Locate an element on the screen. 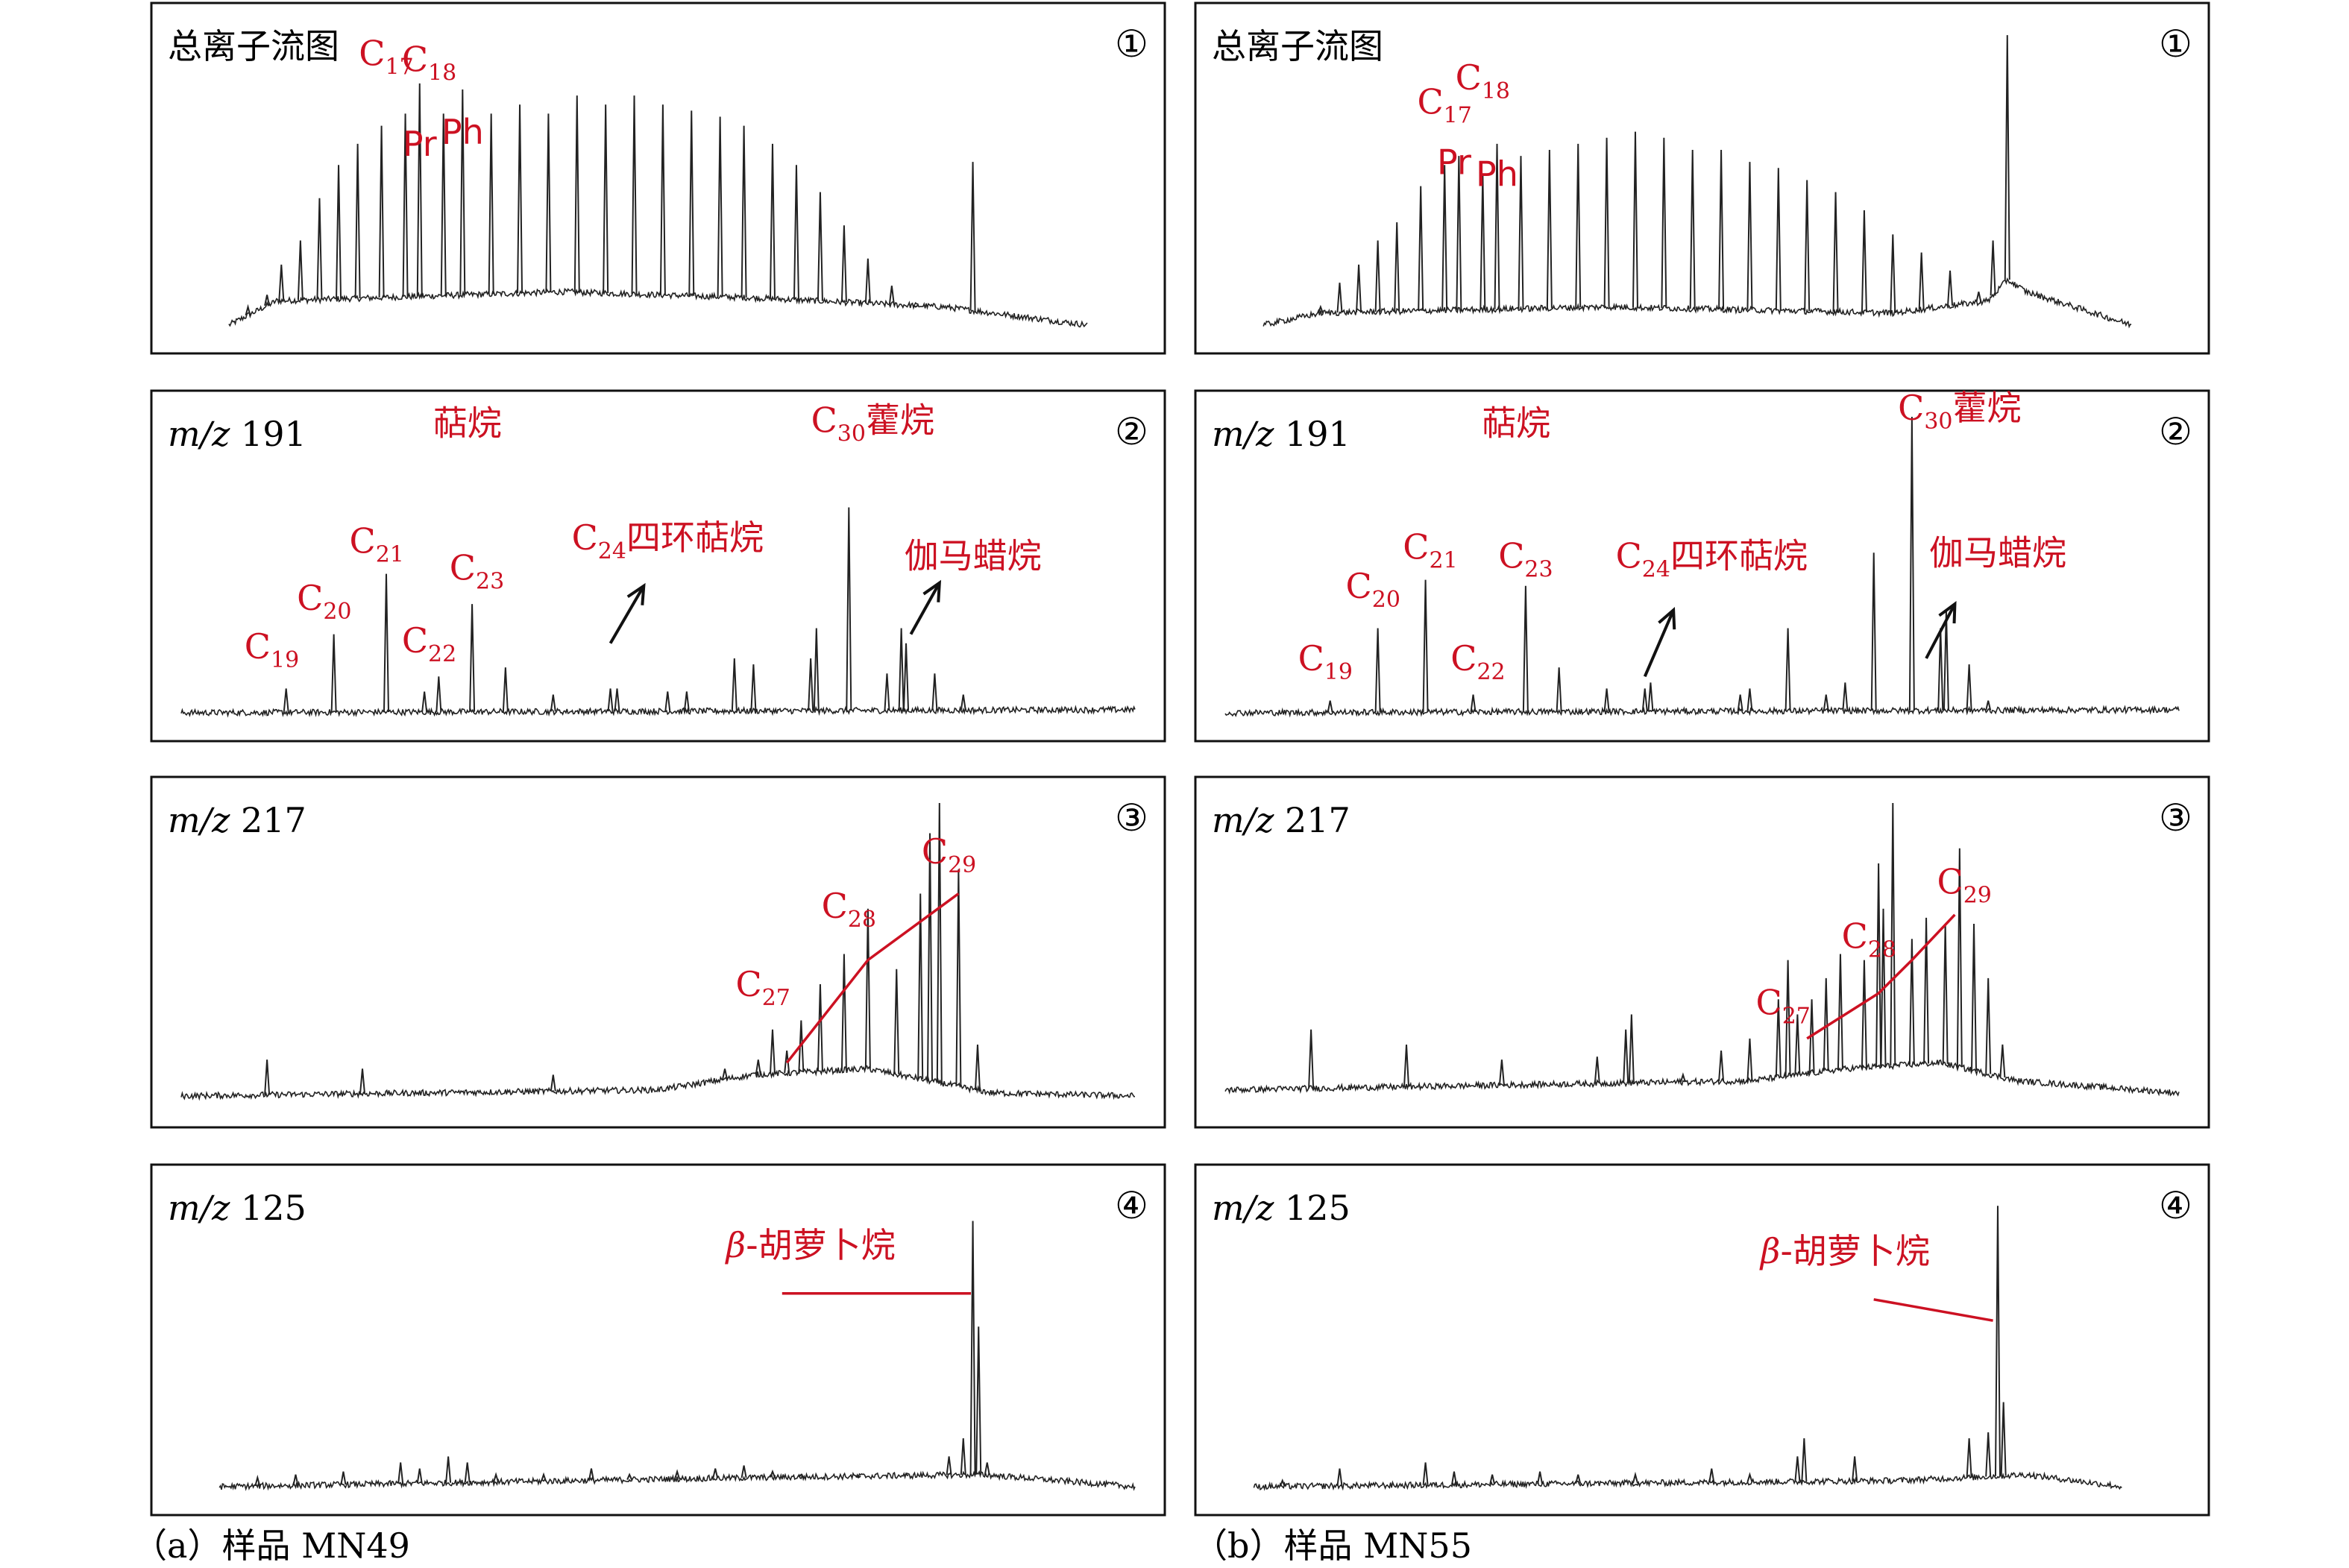 This screenshot has height=1568, width=2349. caption-a-label: 样品 is located at coordinates (256, 1546).